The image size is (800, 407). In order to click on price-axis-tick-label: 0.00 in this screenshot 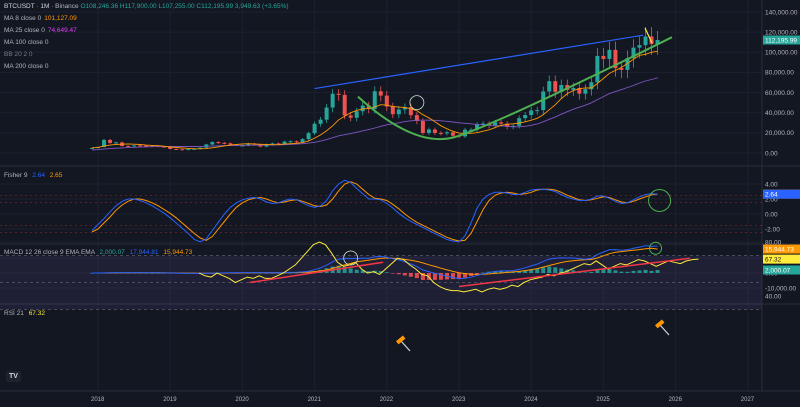, I will do `click(771, 153)`.